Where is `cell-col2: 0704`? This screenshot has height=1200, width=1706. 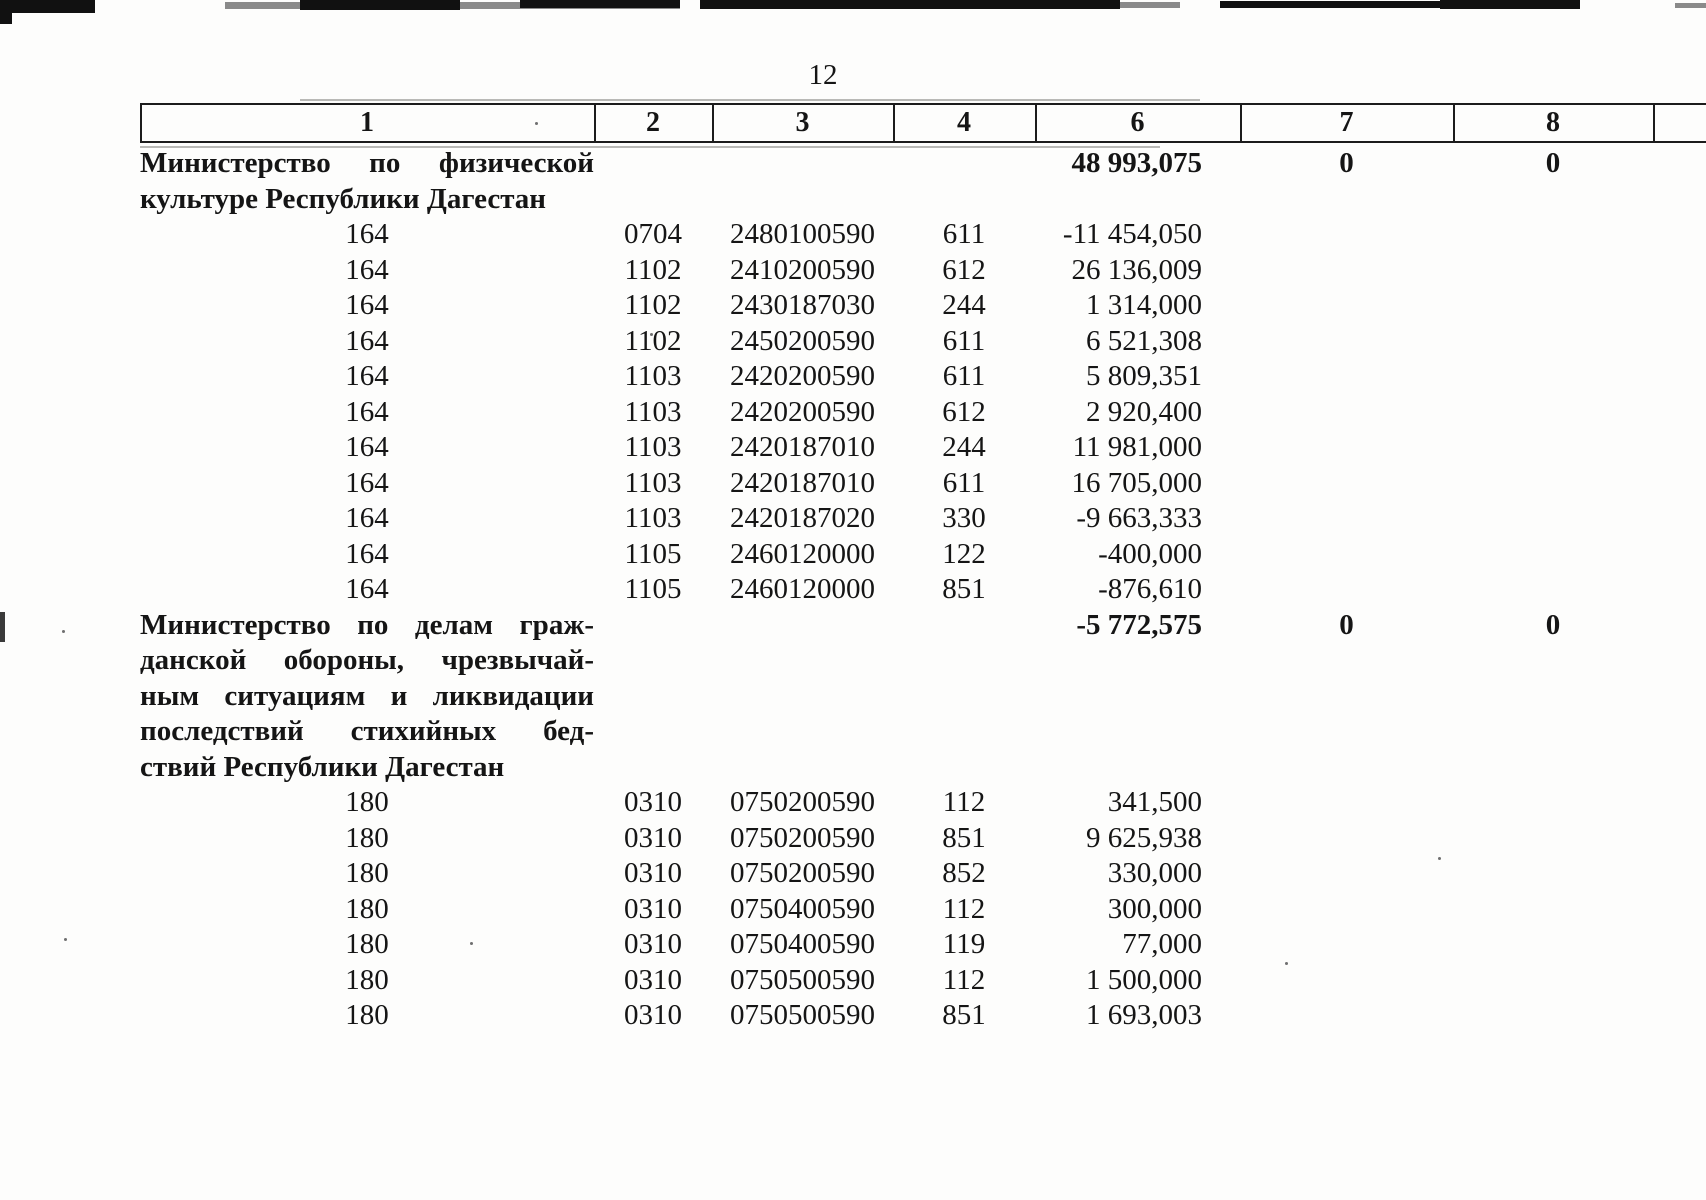
cell-col2: 0704 is located at coordinates (653, 234).